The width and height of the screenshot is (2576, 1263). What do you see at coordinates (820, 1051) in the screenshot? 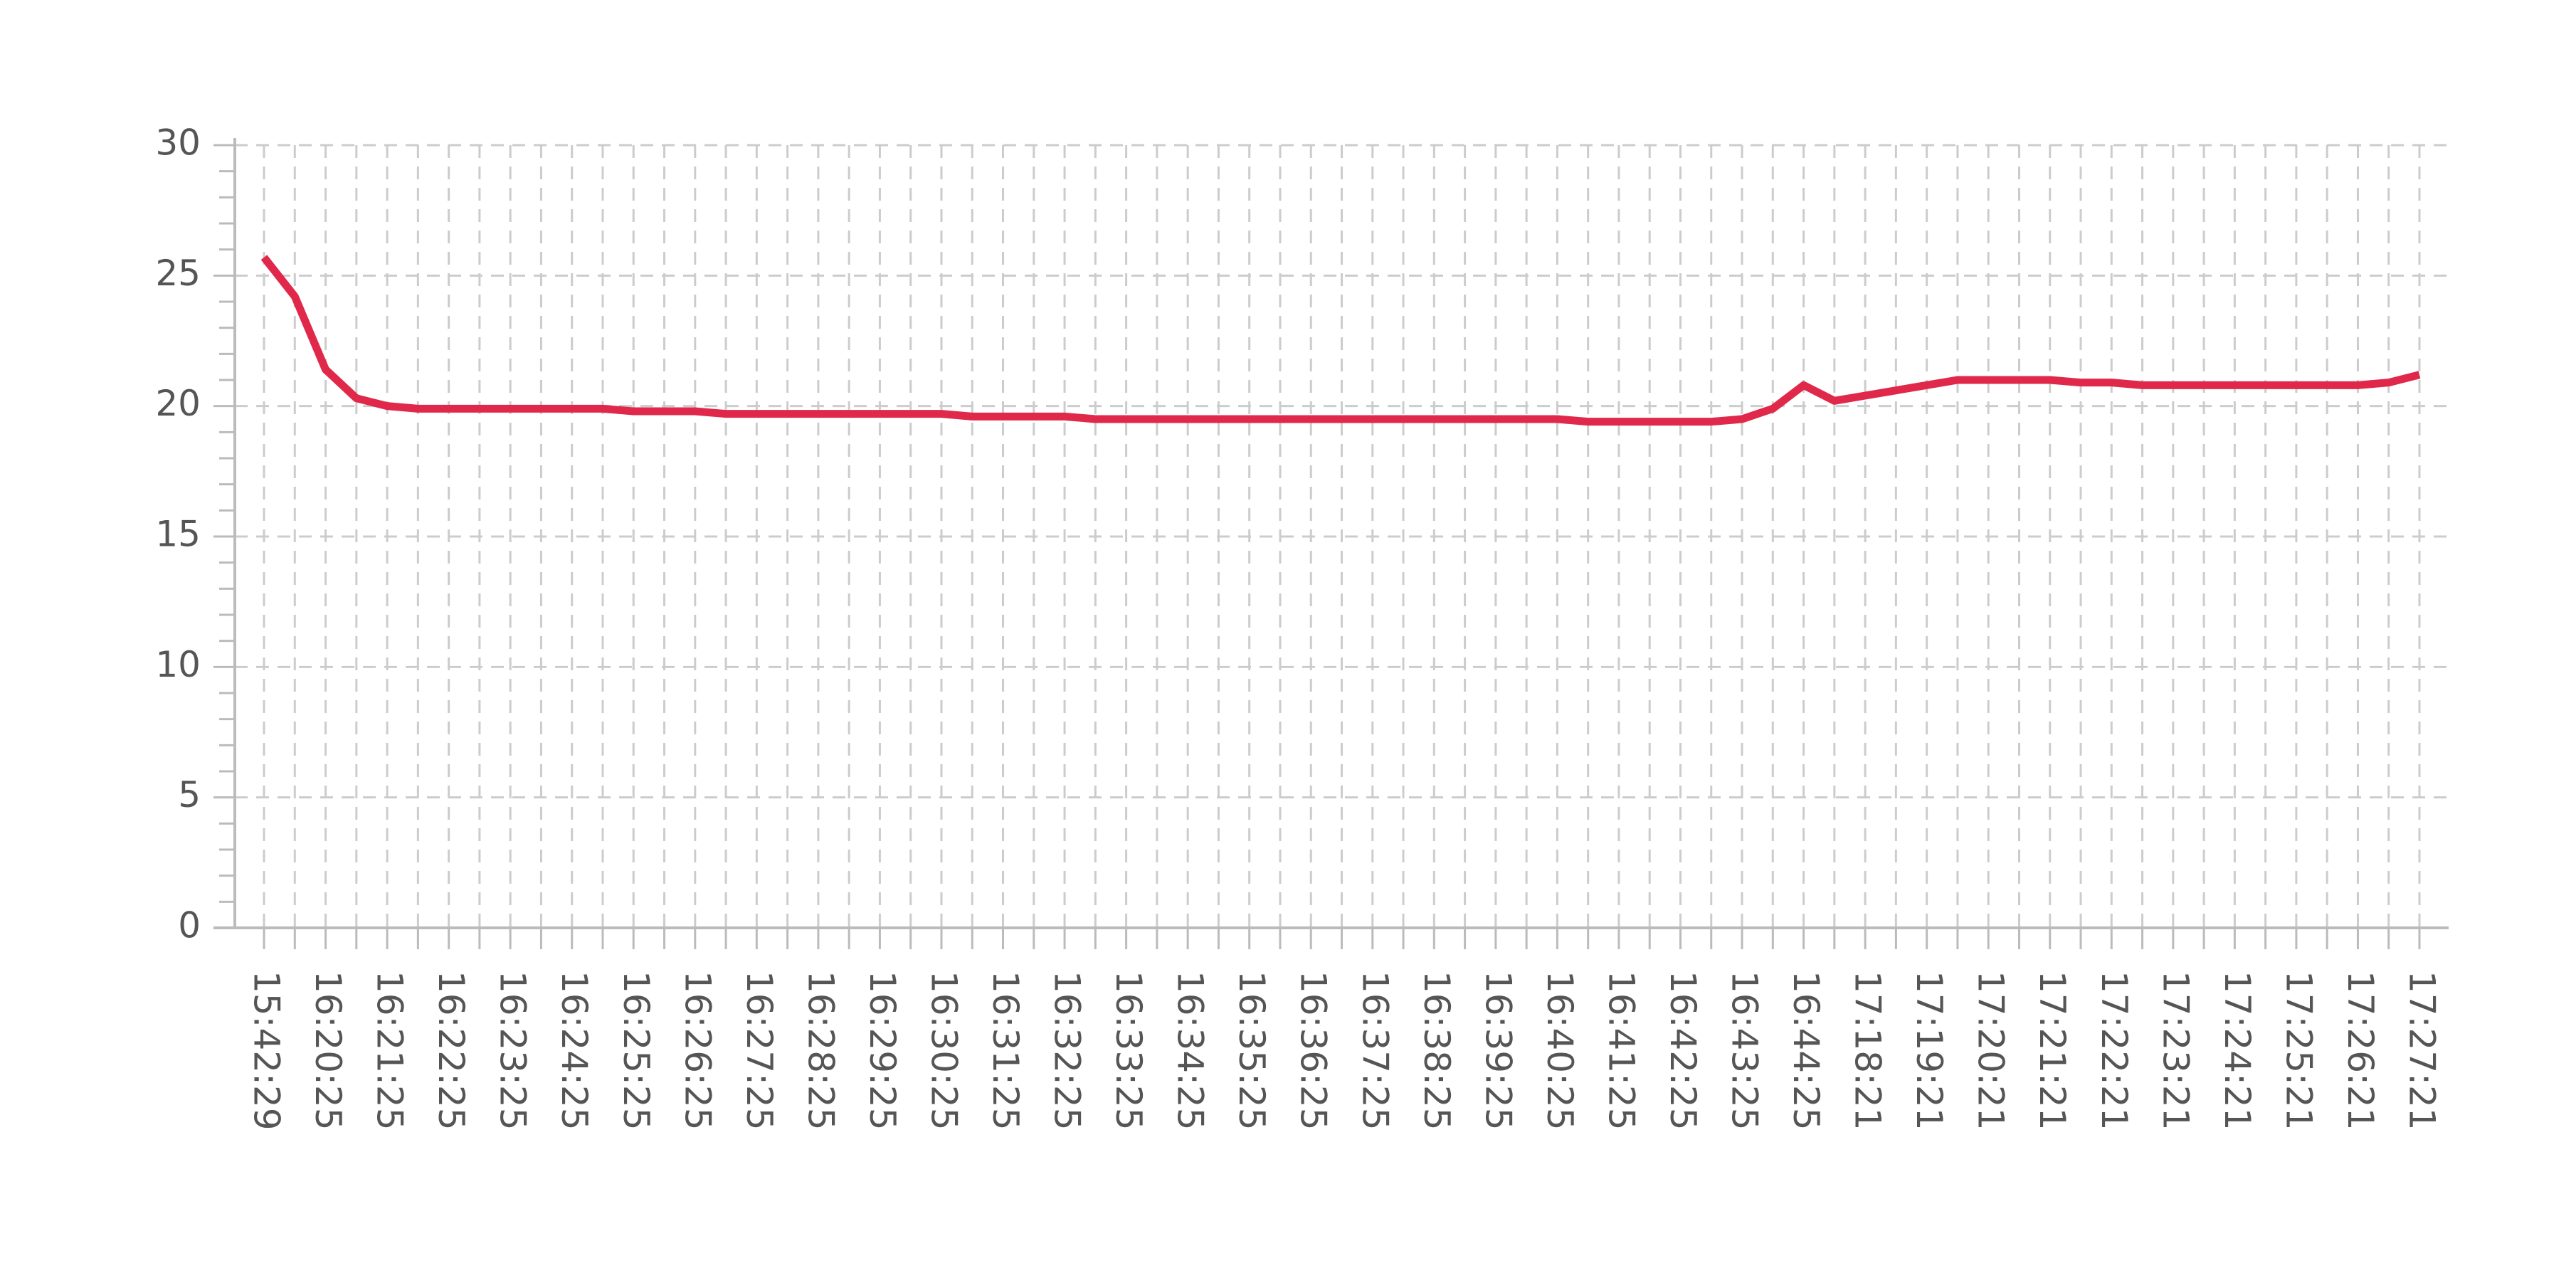
I see `x-tick-label: 16:28:25` at bounding box center [820, 1051].